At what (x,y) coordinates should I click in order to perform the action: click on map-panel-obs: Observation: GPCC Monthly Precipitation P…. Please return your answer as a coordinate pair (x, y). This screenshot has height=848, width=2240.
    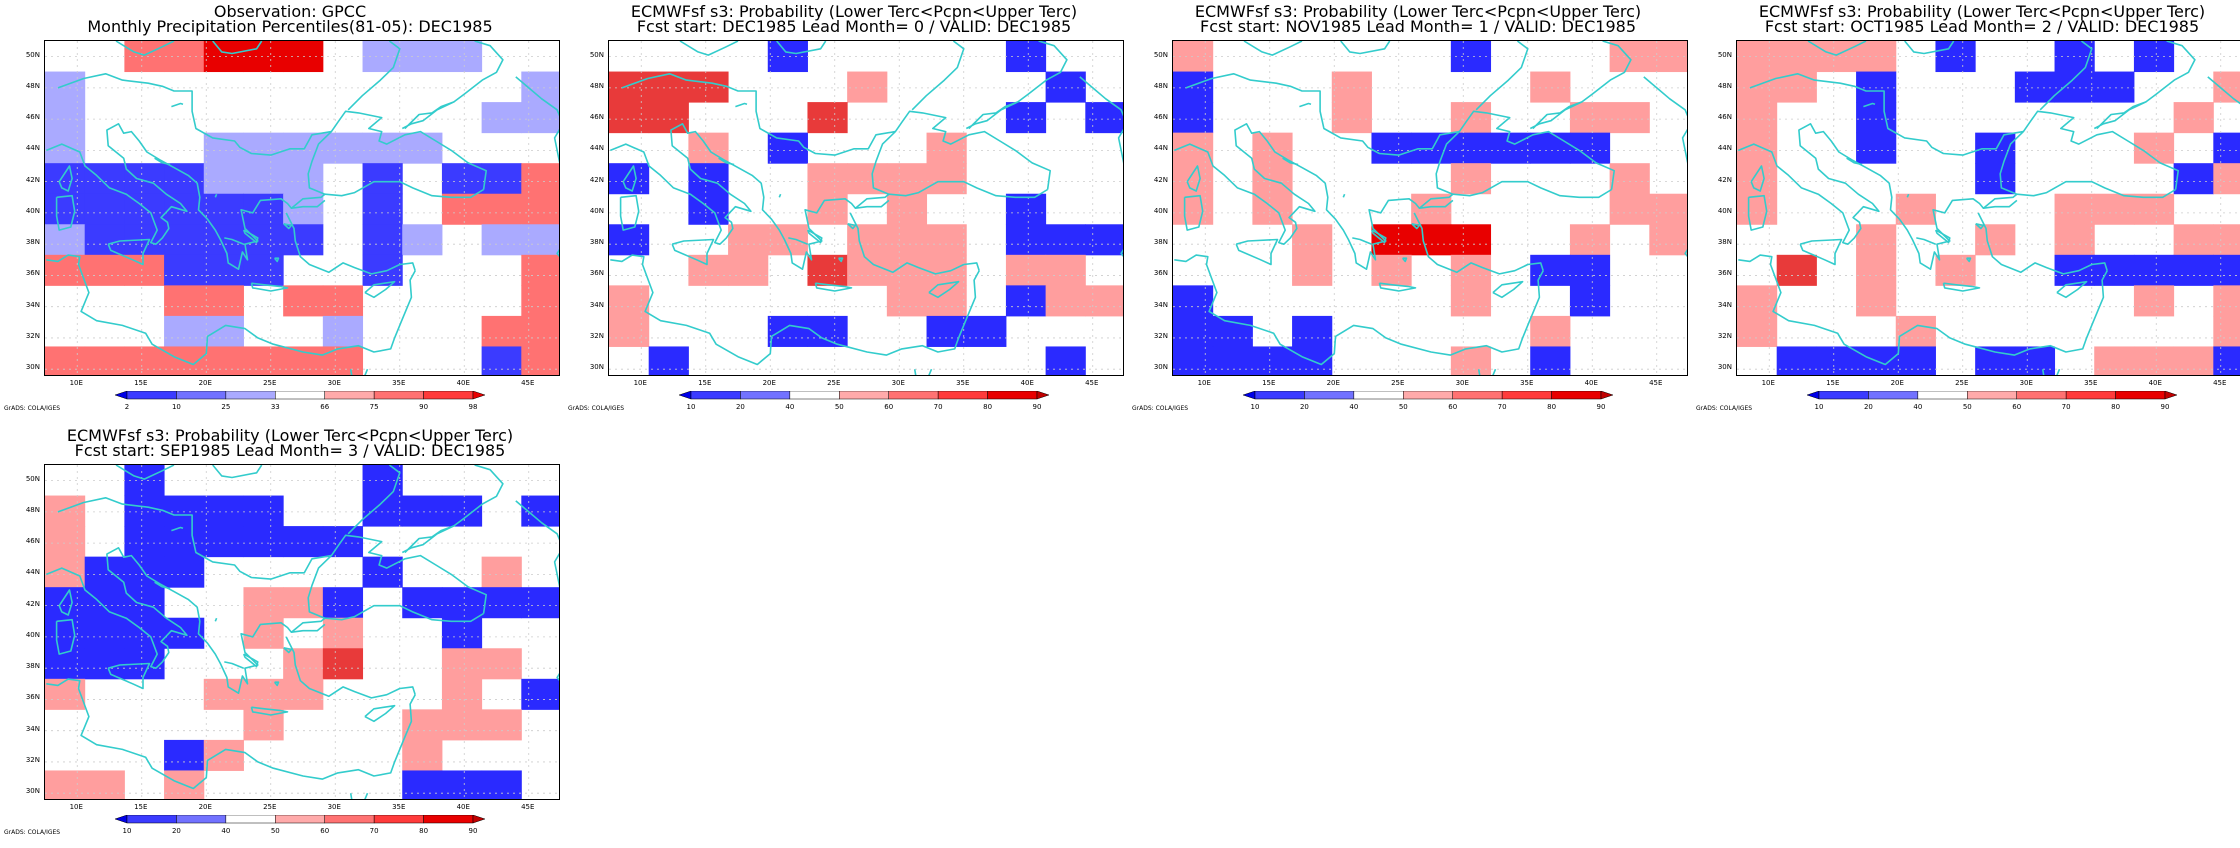
    Looking at the image, I should click on (282, 212).